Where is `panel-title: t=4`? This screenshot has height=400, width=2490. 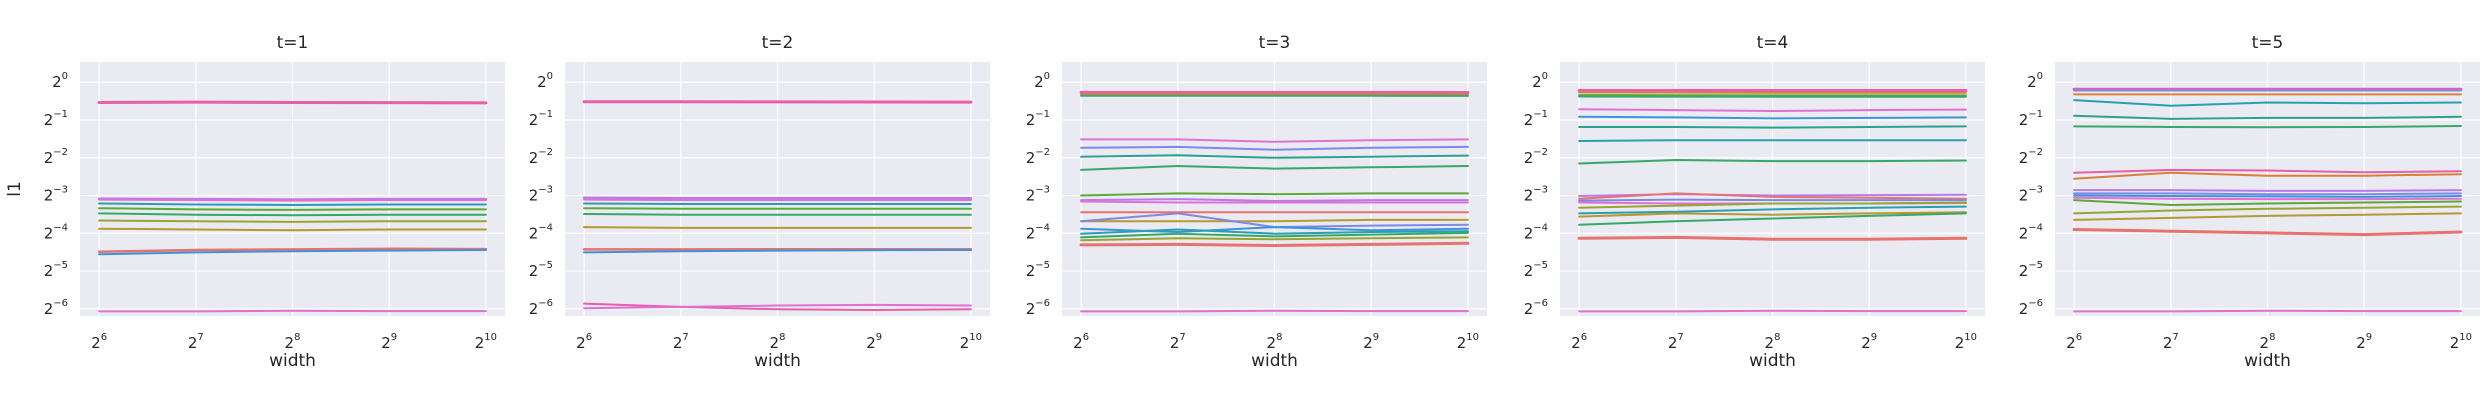 panel-title: t=4 is located at coordinates (1773, 43).